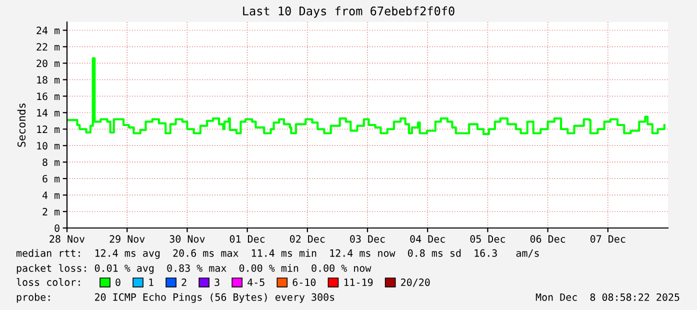 This screenshot has height=310, width=697. Describe the element at coordinates (184, 282) in the screenshot. I see `legend-label: 2` at that location.